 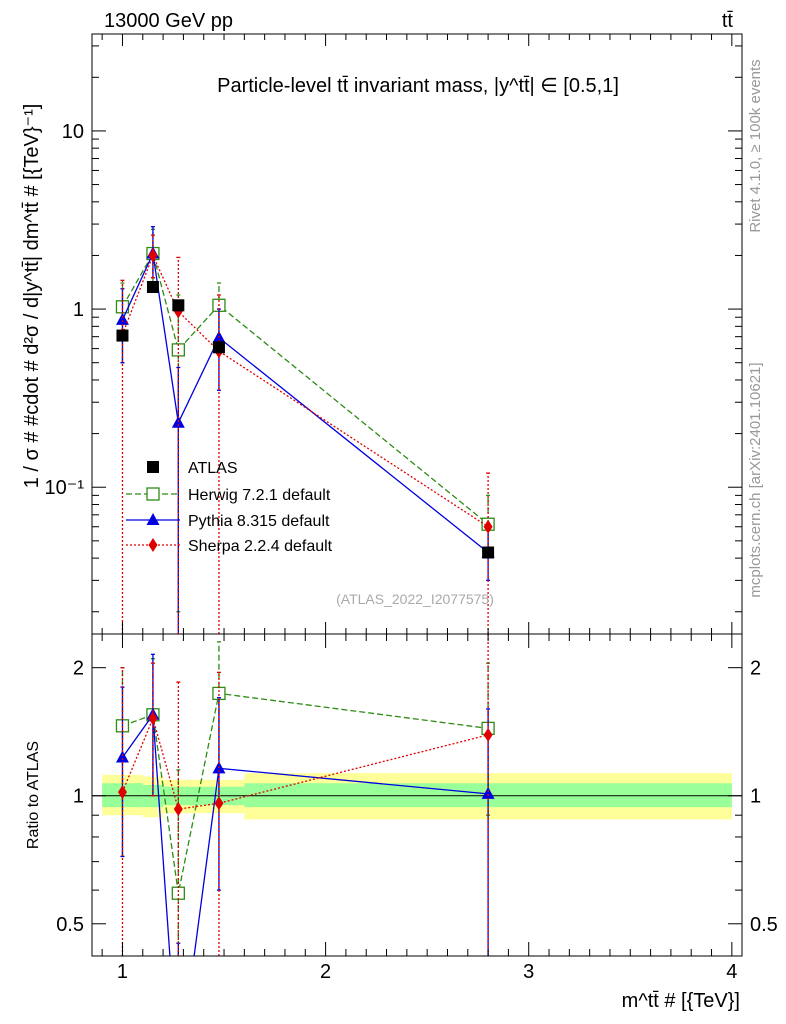 What do you see at coordinates (728, 21) in the screenshot?
I see `process-label: tt̄` at bounding box center [728, 21].